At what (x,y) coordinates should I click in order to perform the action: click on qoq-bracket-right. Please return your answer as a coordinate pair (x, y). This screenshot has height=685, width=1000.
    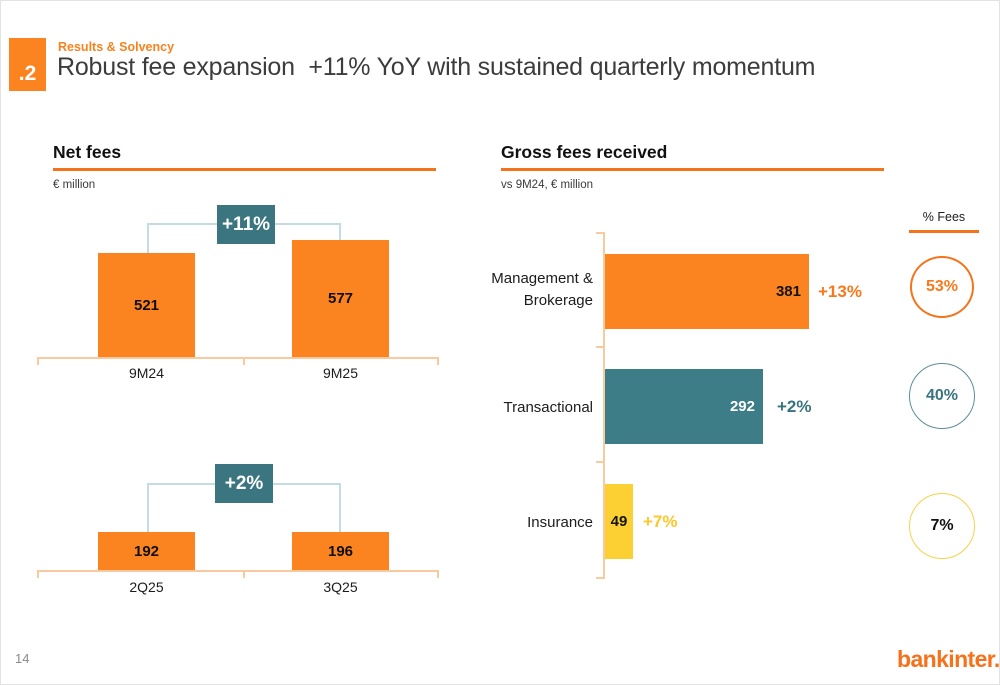
    Looking at the image, I should click on (340, 507).